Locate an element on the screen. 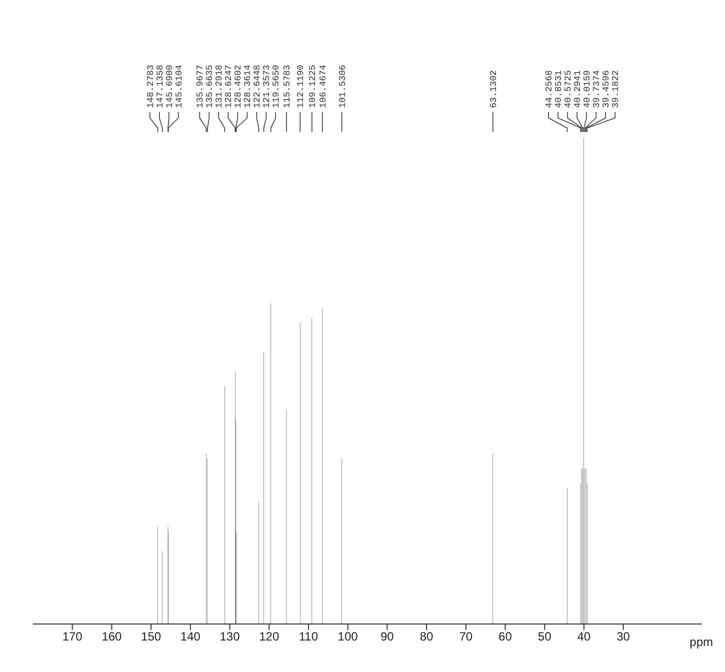 Image resolution: width=725 pixels, height=672 pixels. annotation: 44.2568 is located at coordinates (549, 89).